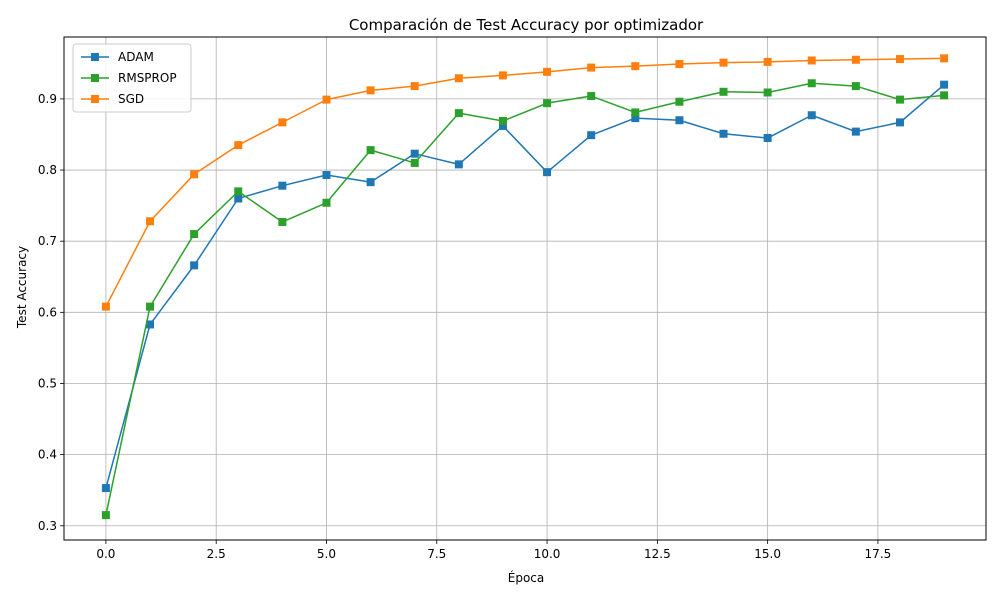  Describe the element at coordinates (47, 526) in the screenshot. I see `y-tick-label: 0.3` at that location.